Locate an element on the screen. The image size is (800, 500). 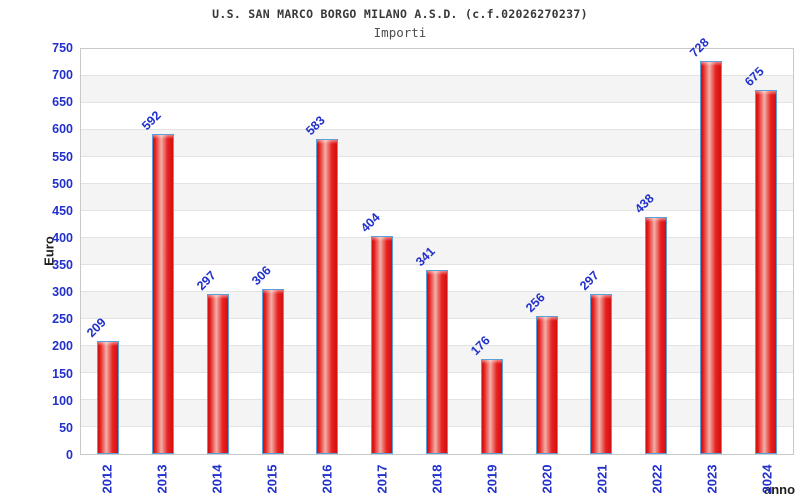
x-tick-label: 2015 is located at coordinates (272, 479).